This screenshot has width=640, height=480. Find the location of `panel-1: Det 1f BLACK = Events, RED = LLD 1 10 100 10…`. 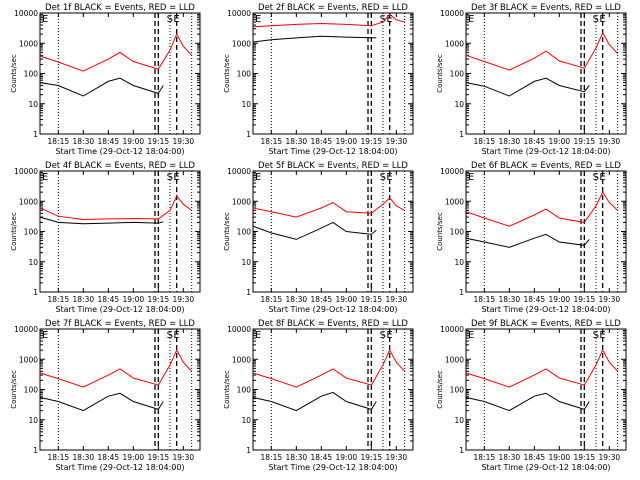

panel-1: Det 1f BLACK = Events, RED = LLD 1 10 100 10… is located at coordinates (105, 79).